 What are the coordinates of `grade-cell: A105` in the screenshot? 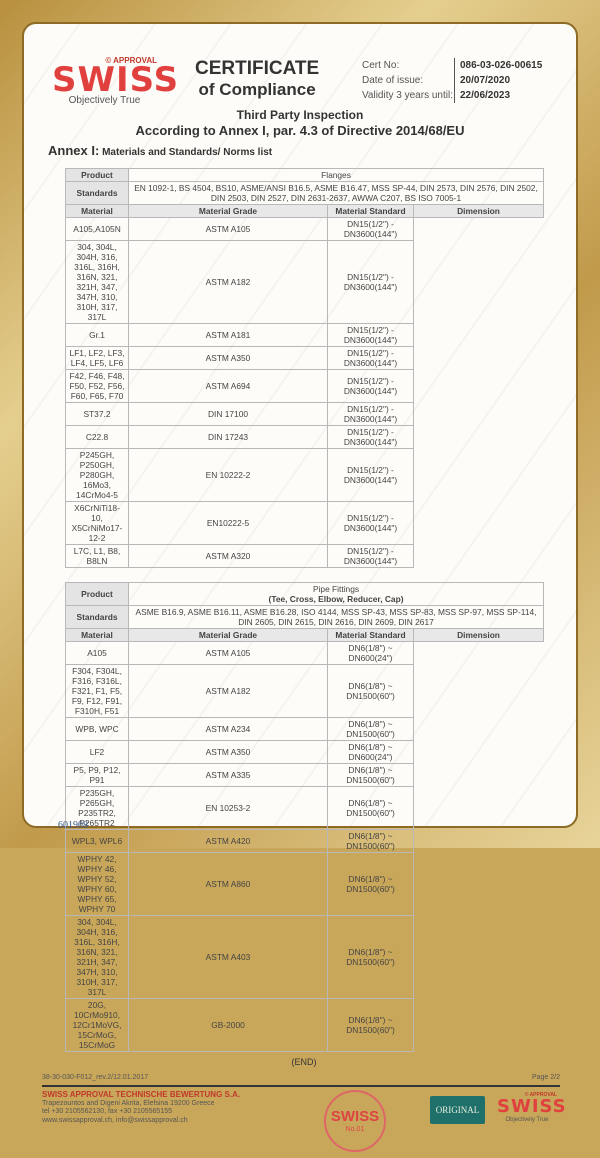 It's located at (97, 653).